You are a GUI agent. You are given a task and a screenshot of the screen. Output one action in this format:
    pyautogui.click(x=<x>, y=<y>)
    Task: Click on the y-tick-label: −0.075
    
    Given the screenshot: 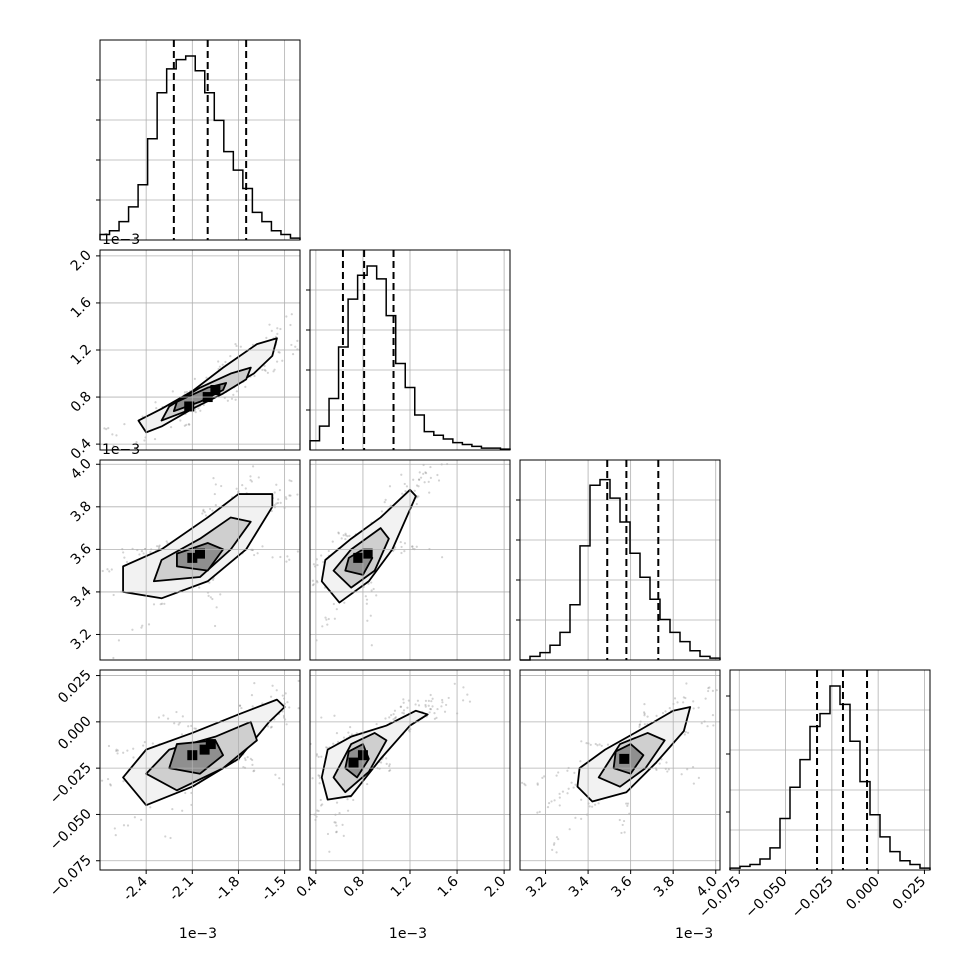 What is the action you would take?
    pyautogui.click(x=71, y=876)
    